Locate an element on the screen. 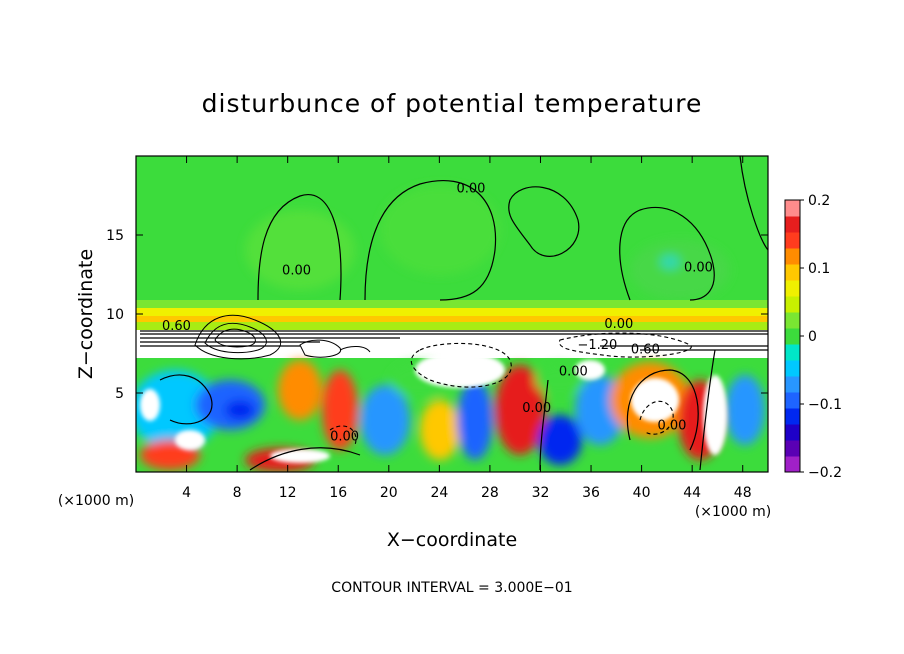 The image size is (904, 654). x-tick-label: 20 is located at coordinates (389, 493).